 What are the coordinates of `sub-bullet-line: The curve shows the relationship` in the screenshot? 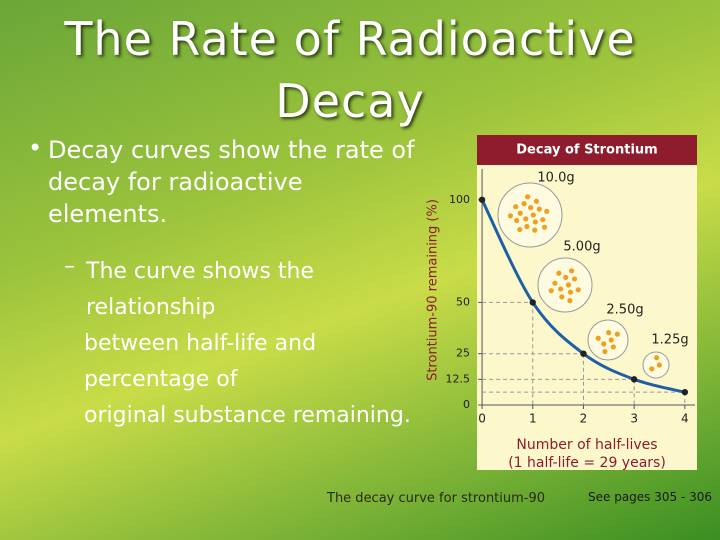 It's located at (200, 289).